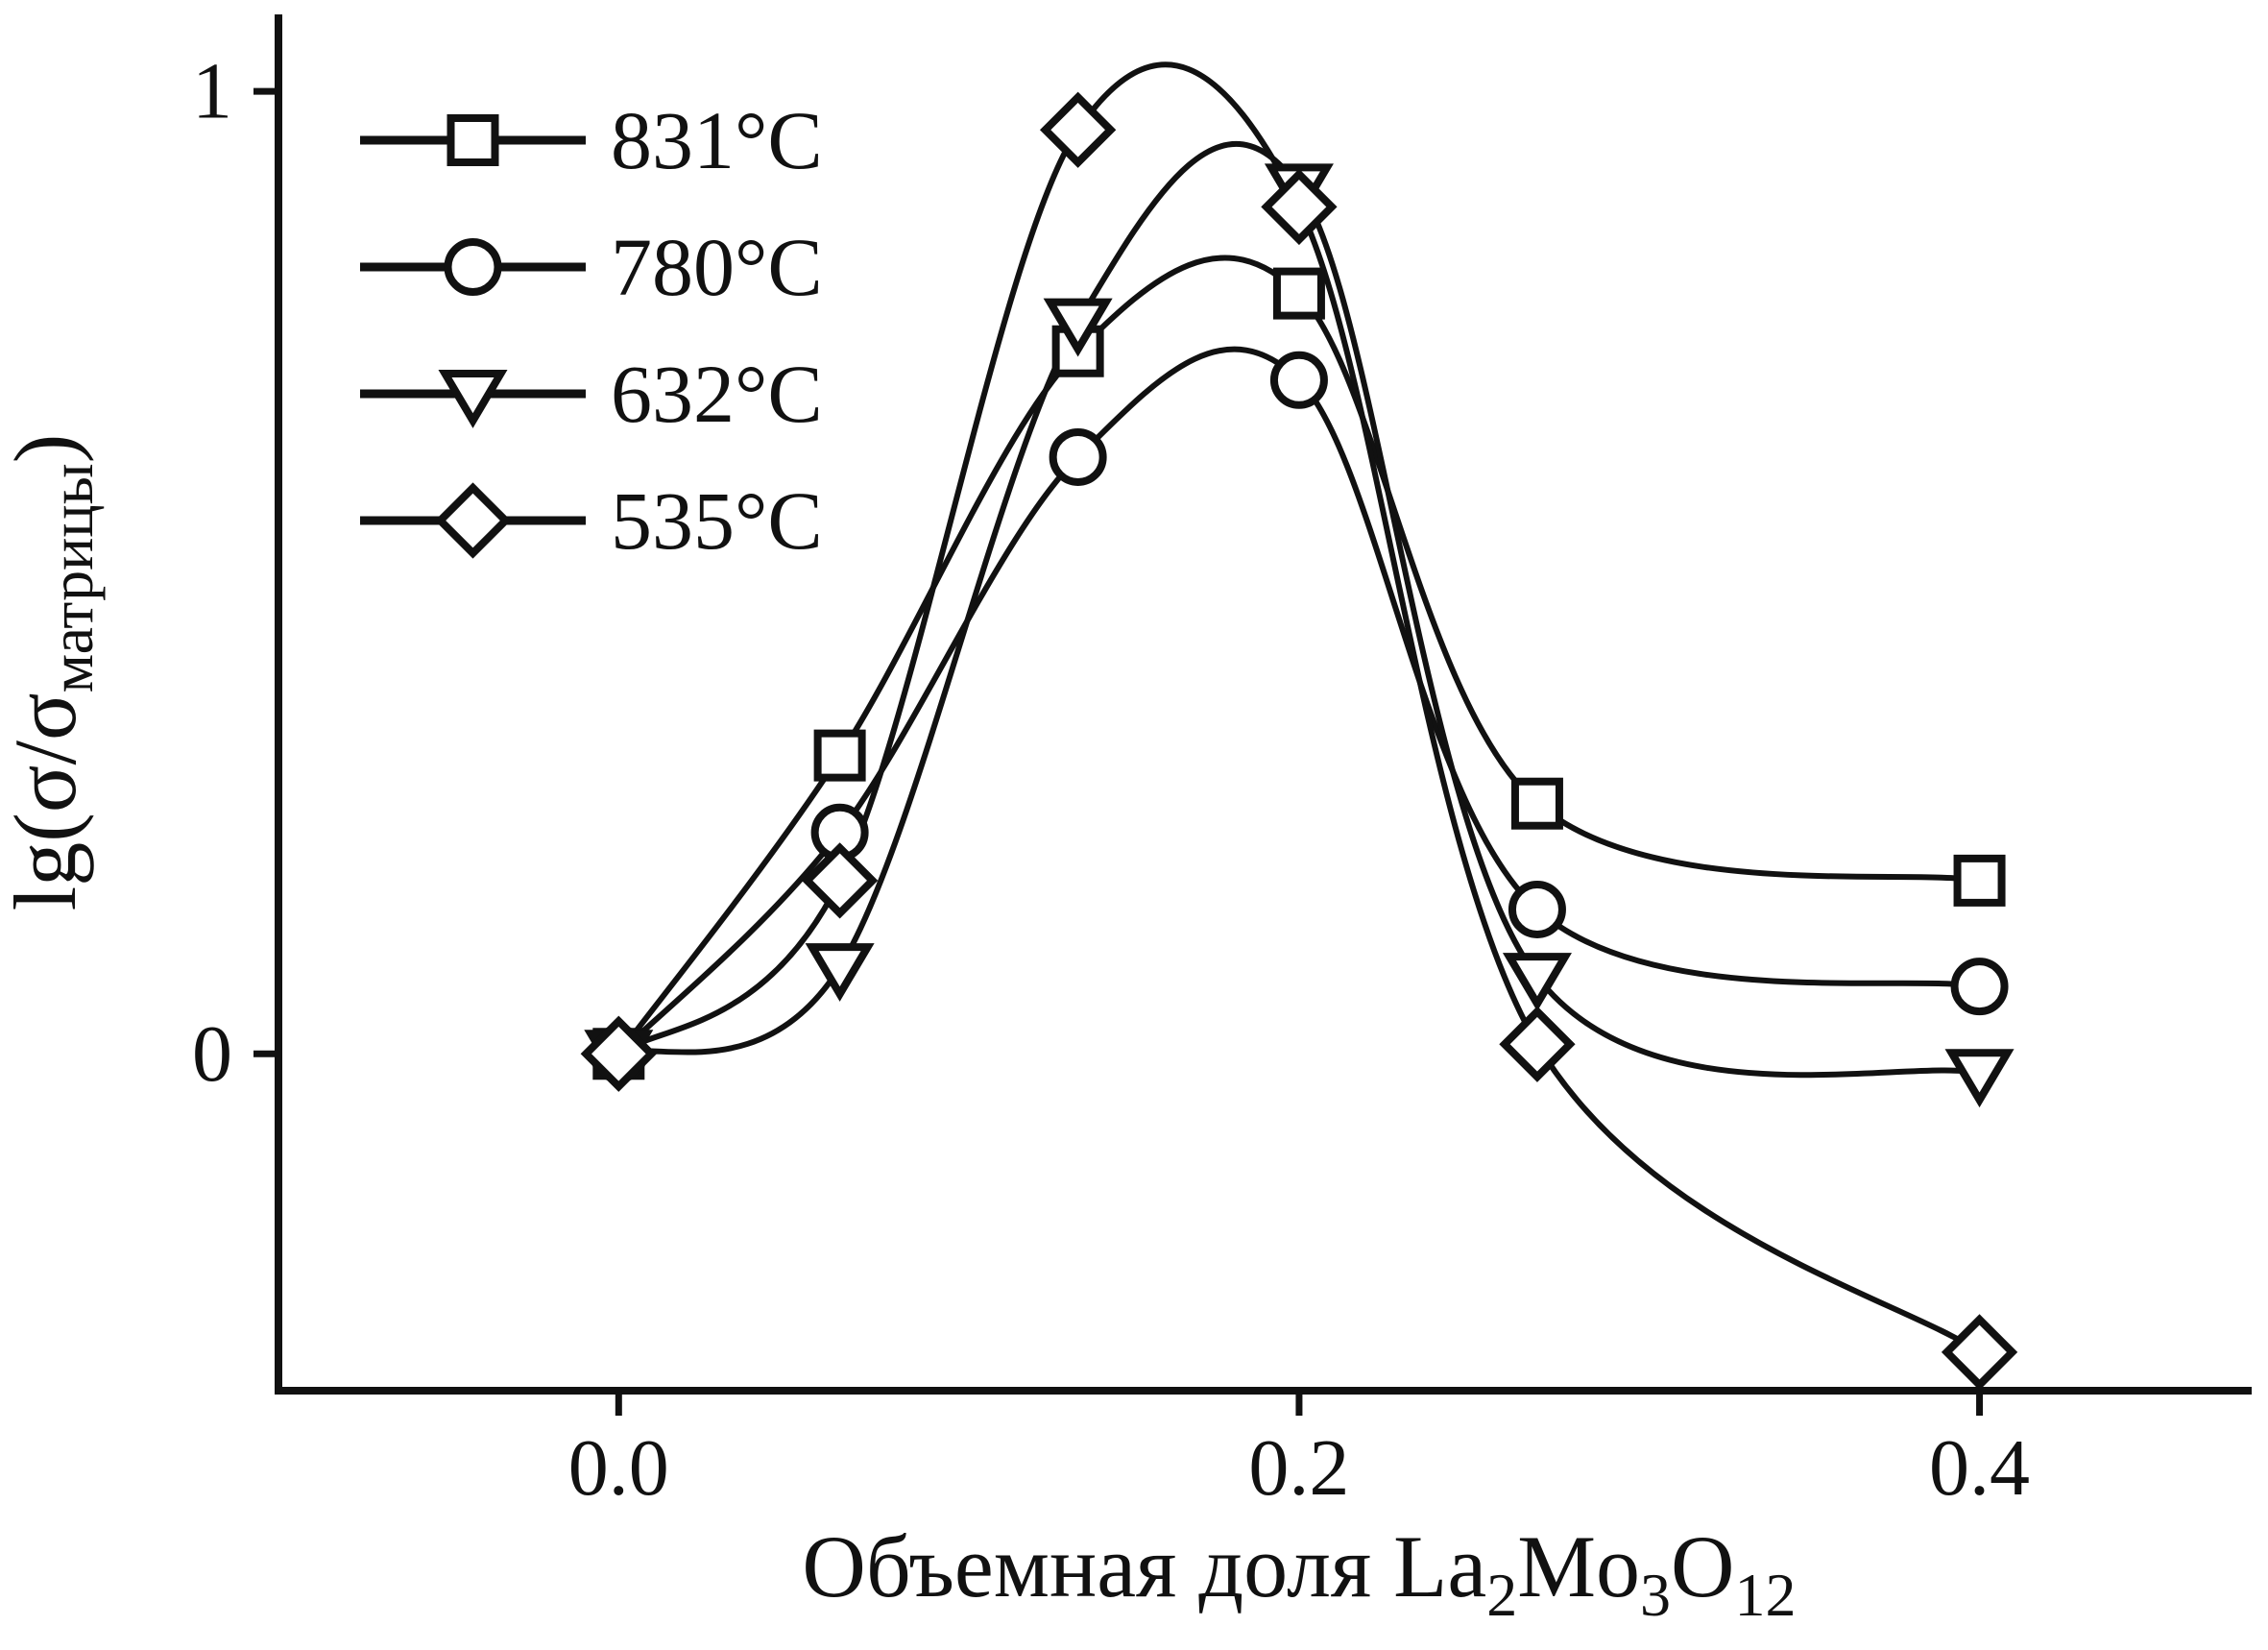  I want to click on legend: 831°C 780°C 632°C 535°C, so click(591, 330).